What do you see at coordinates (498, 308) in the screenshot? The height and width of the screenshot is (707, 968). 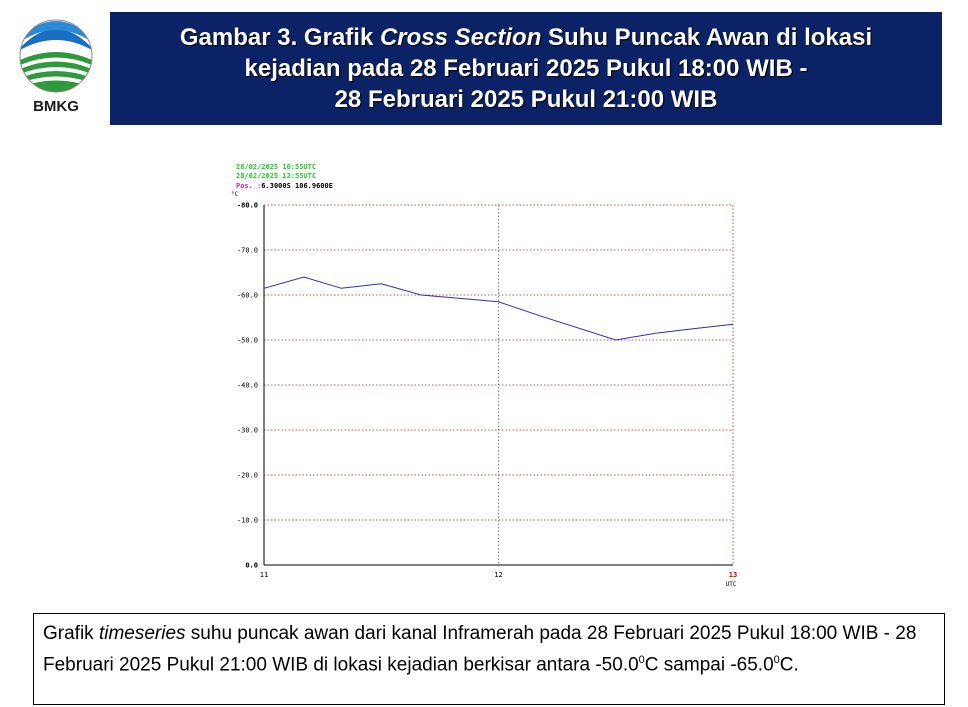 I see `series-line` at bounding box center [498, 308].